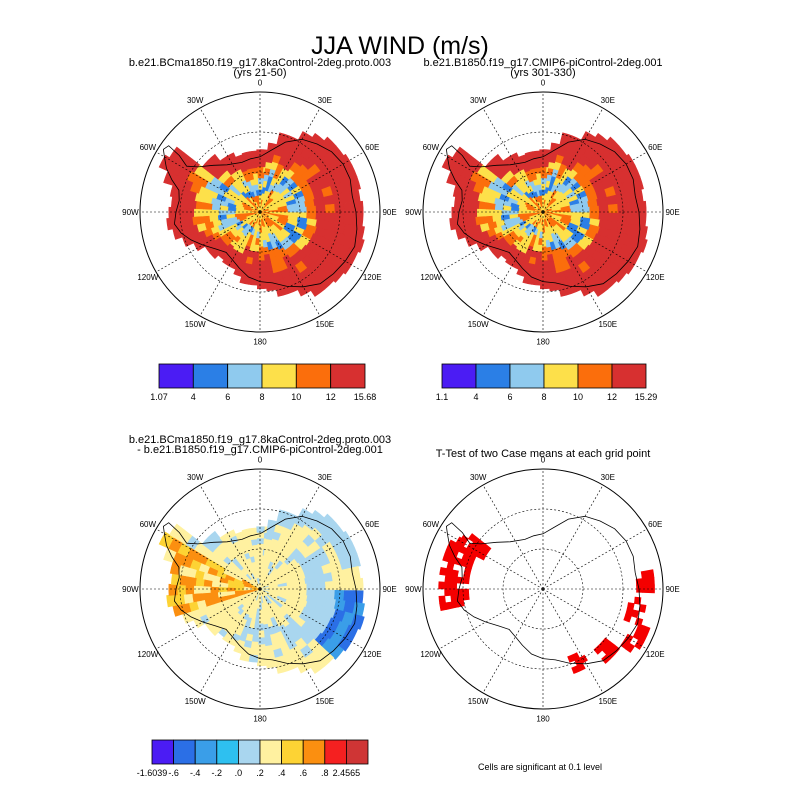  What do you see at coordinates (303, 773) in the screenshot?
I see `colorbar-tick-label: .6` at bounding box center [303, 773].